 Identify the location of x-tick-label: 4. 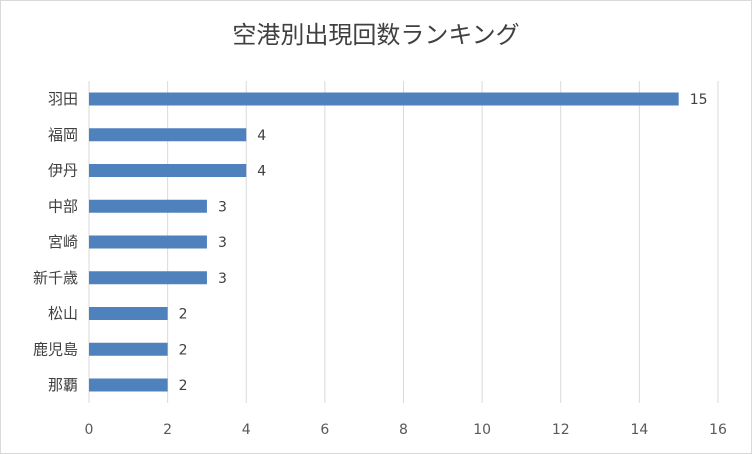
(246, 430).